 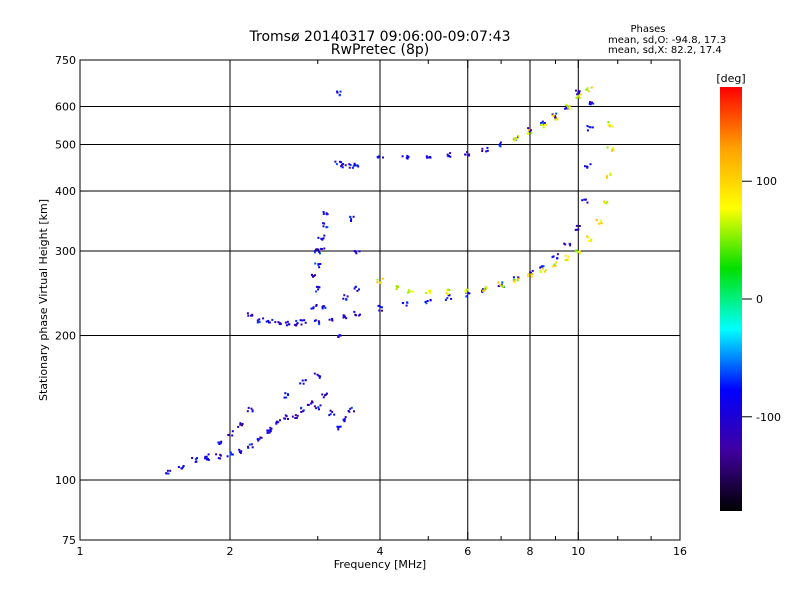 What do you see at coordinates (380, 564) in the screenshot?
I see `x-axis-label: Frequency [MHz]` at bounding box center [380, 564].